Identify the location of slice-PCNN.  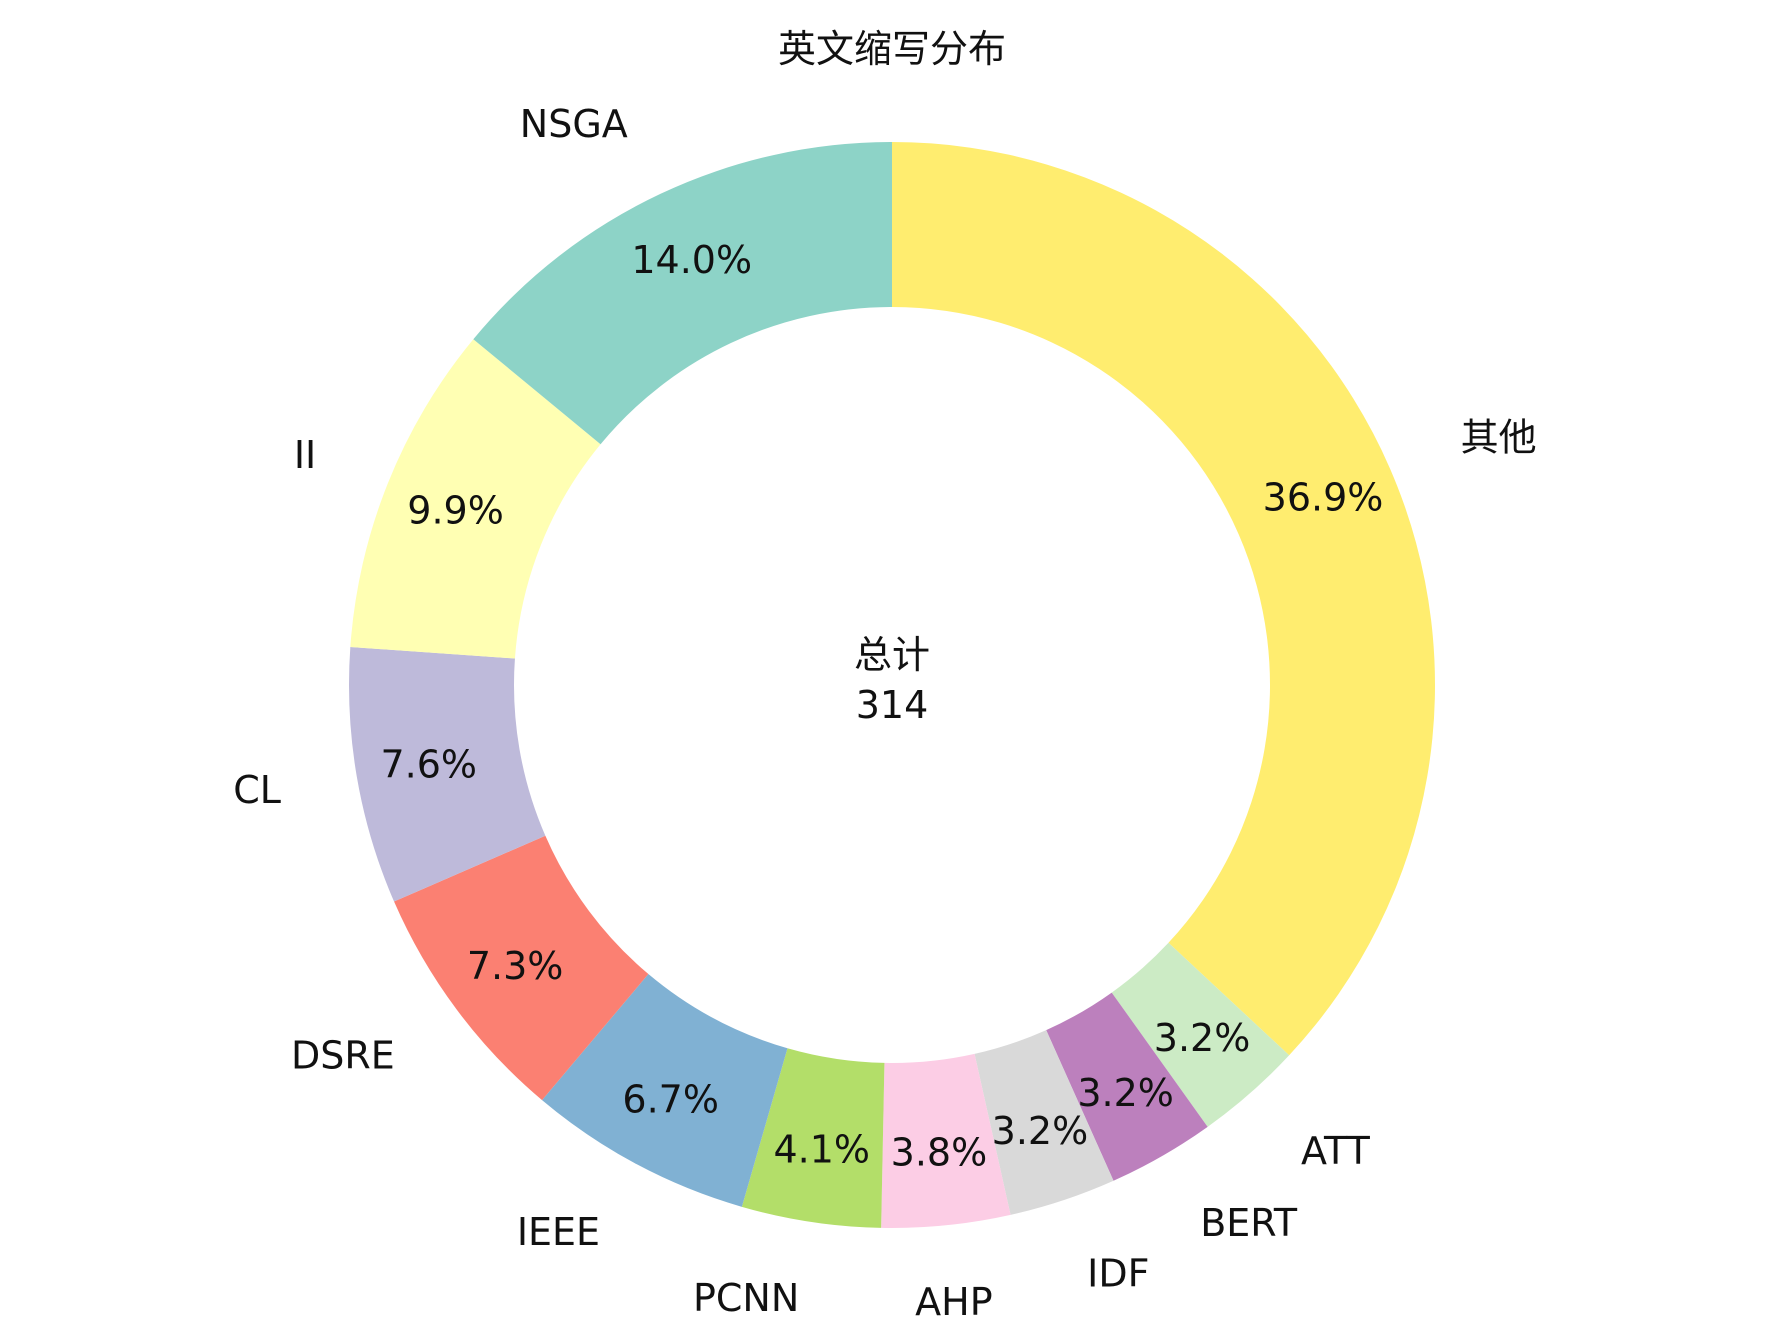
(813, 1138).